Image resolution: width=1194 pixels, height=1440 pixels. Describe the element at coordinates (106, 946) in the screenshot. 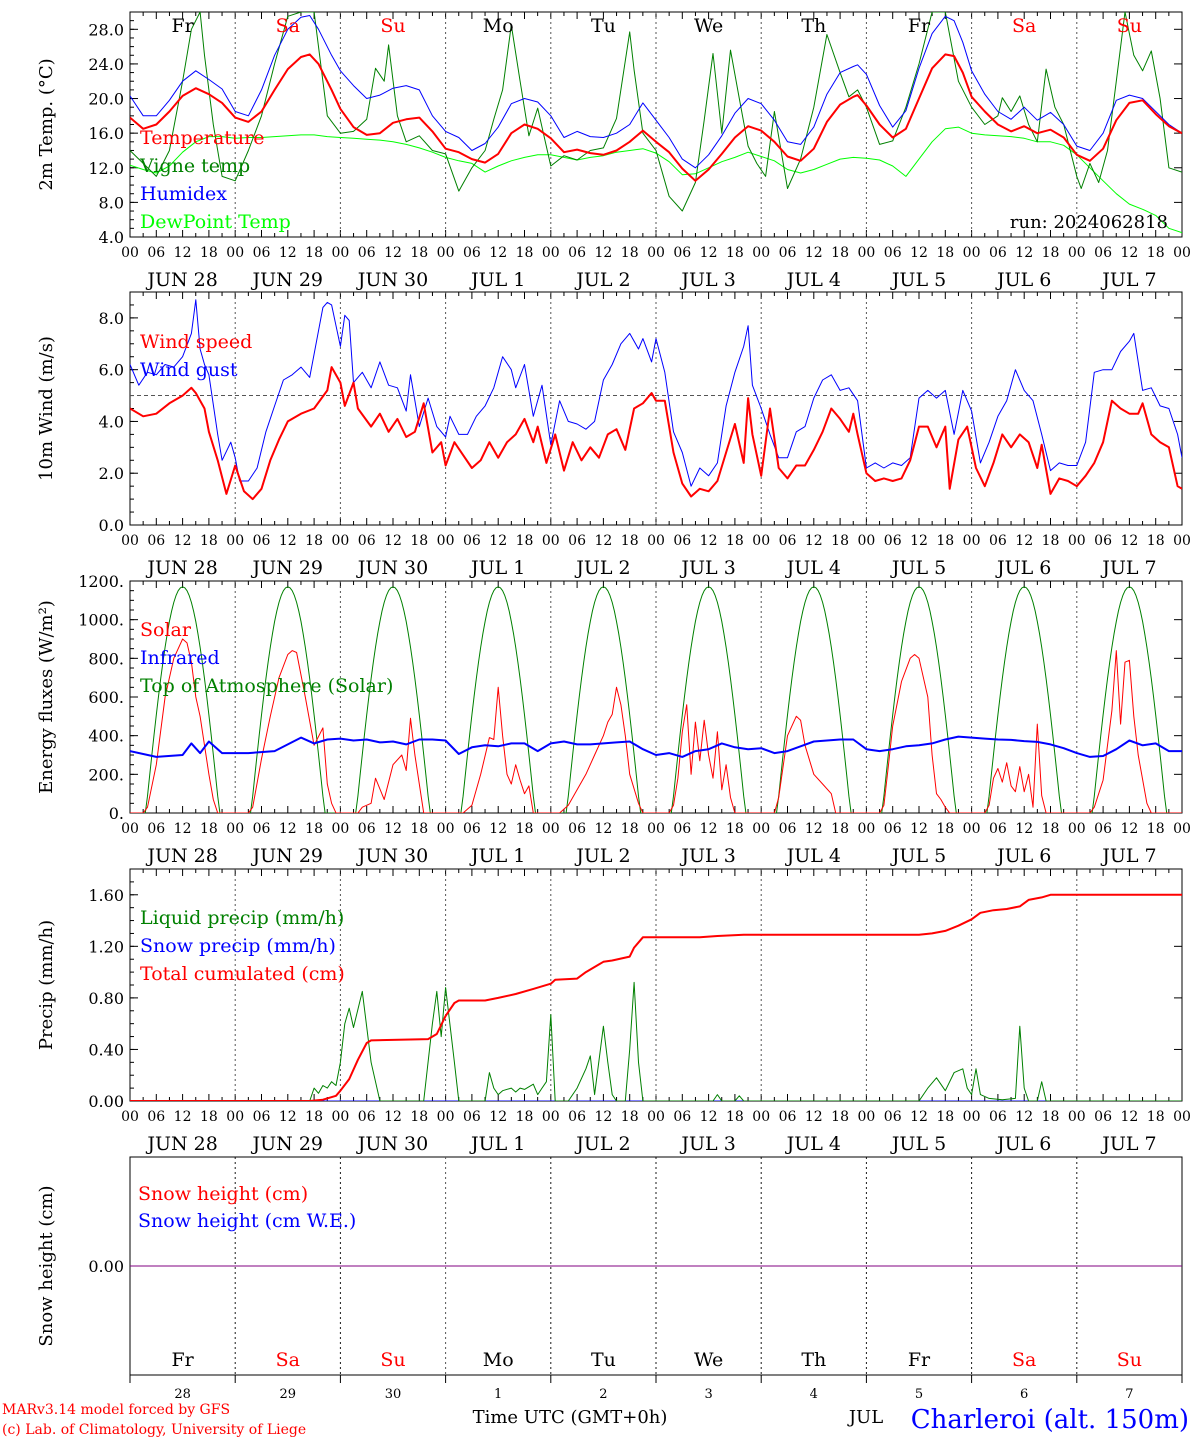

I see `y-tick-label: 1.20` at that location.